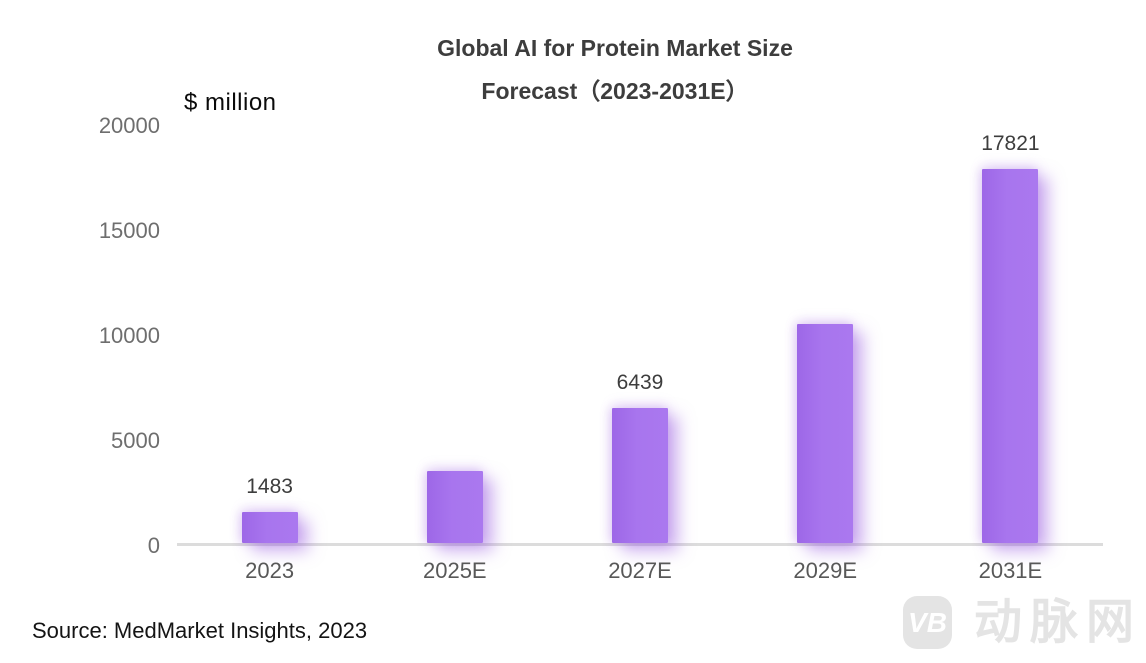 Image resolution: width=1146 pixels, height=663 pixels. What do you see at coordinates (454, 570) in the screenshot?
I see `x-category-label: 2025E` at bounding box center [454, 570].